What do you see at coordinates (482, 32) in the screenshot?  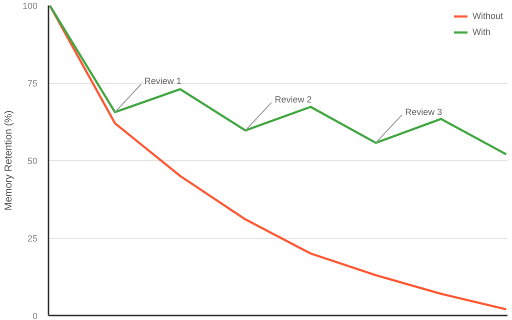 I see `legend-label: With` at bounding box center [482, 32].